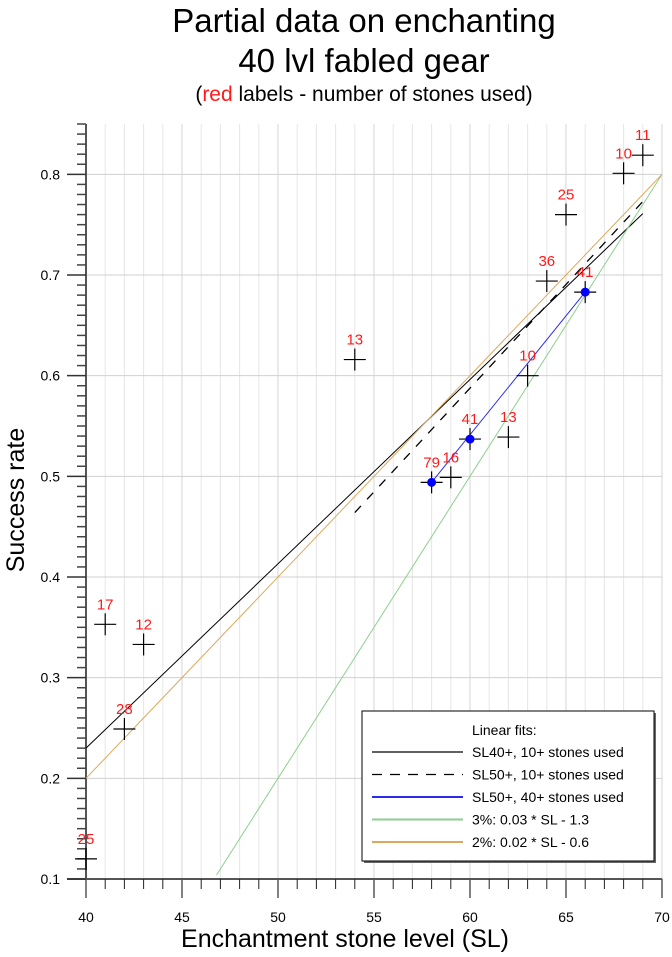 The image size is (672, 957). Describe the element at coordinates (546, 261) in the screenshot. I see `point-label: 36` at that location.